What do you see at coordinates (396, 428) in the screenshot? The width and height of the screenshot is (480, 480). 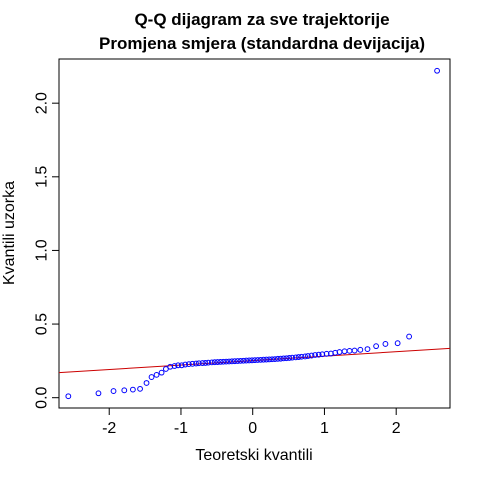 I see `x-tick-label: 2` at bounding box center [396, 428].